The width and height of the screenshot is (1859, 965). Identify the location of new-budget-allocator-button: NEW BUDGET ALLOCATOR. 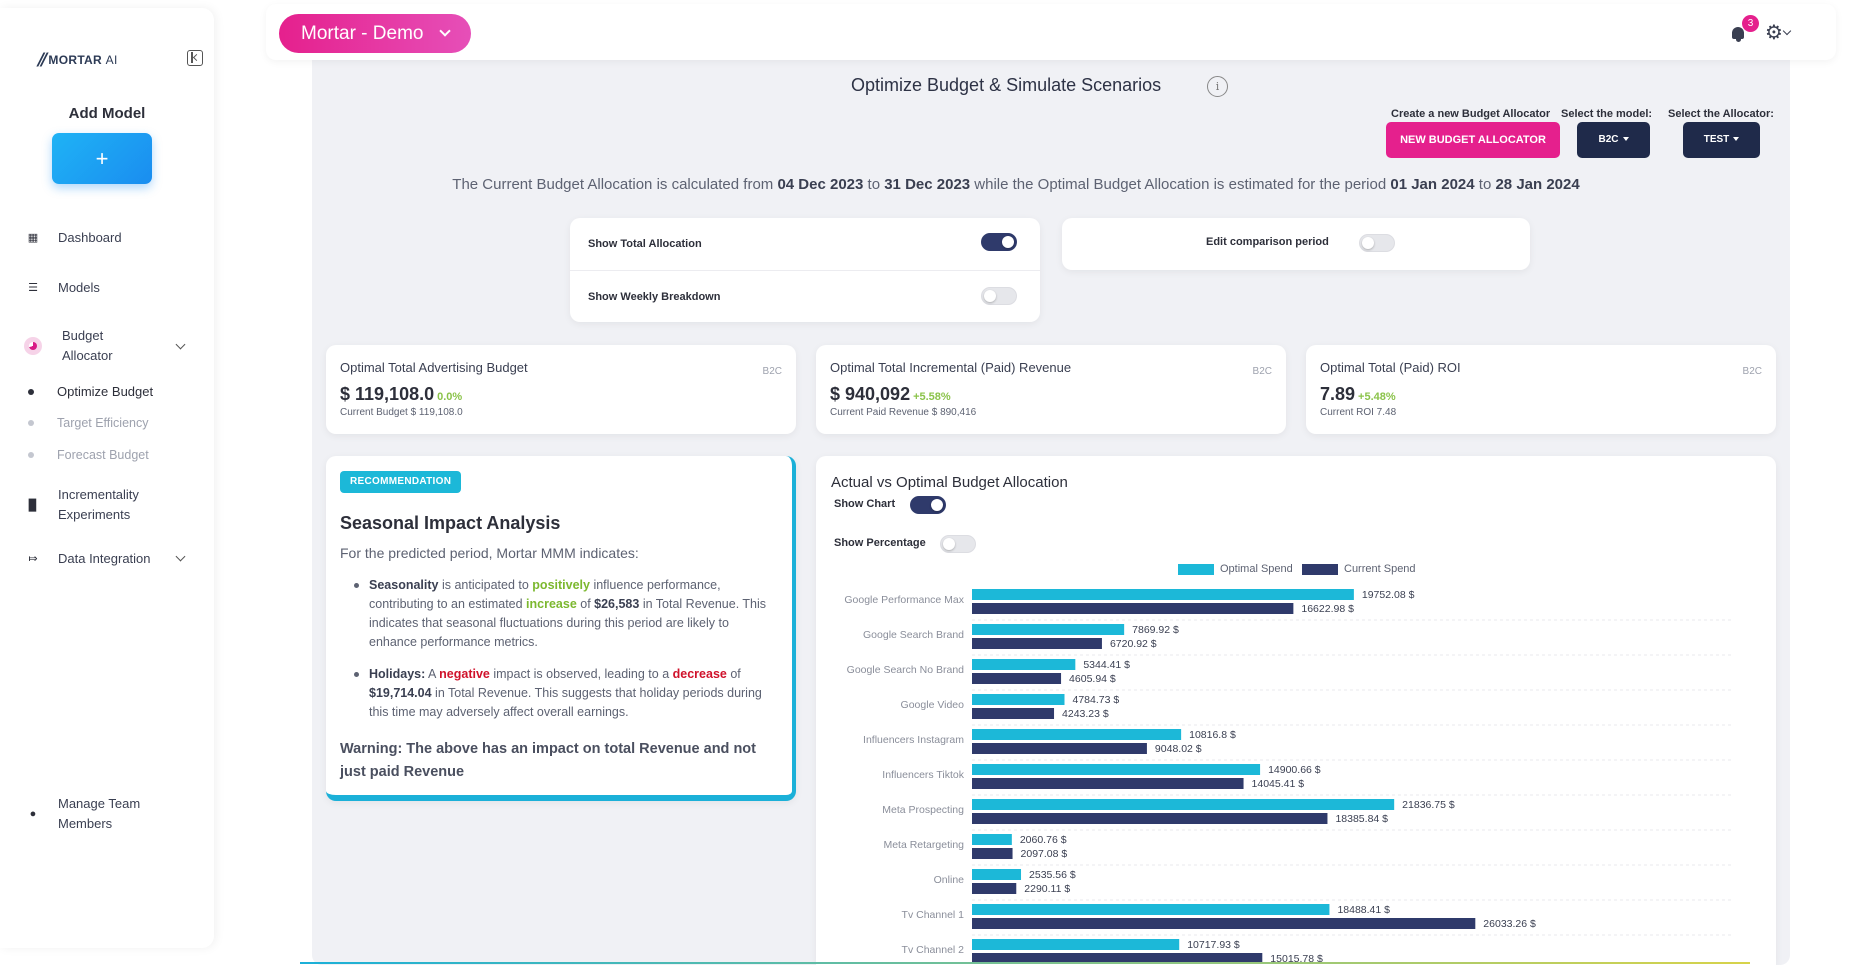
(1473, 140).